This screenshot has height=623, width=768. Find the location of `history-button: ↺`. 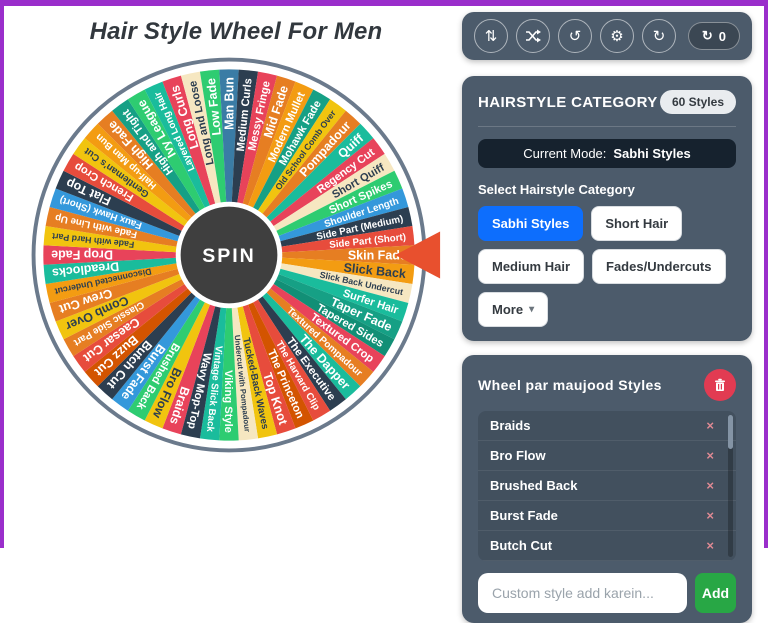

history-button: ↺ is located at coordinates (575, 36).